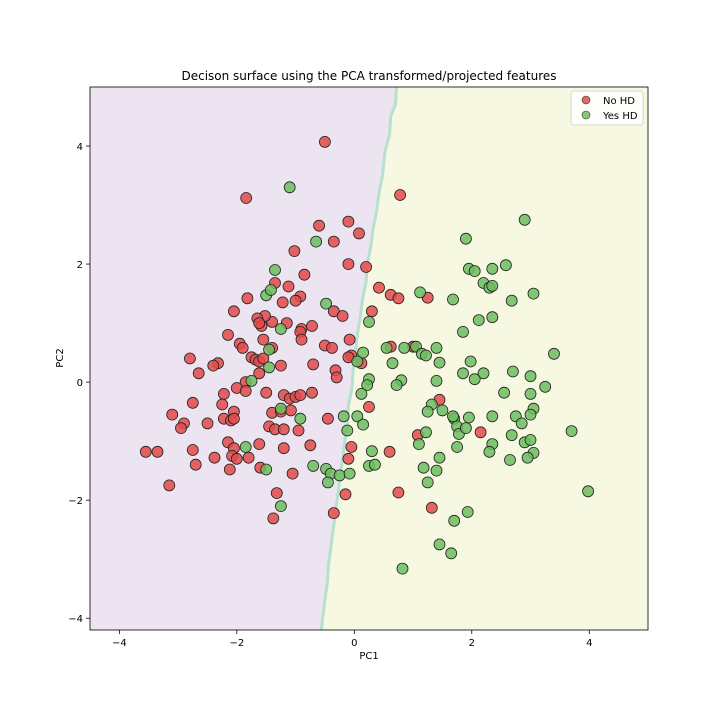  Describe the element at coordinates (352, 639) in the screenshot. I see `x-axis-ticks: −4 −2 0 2 4` at that location.